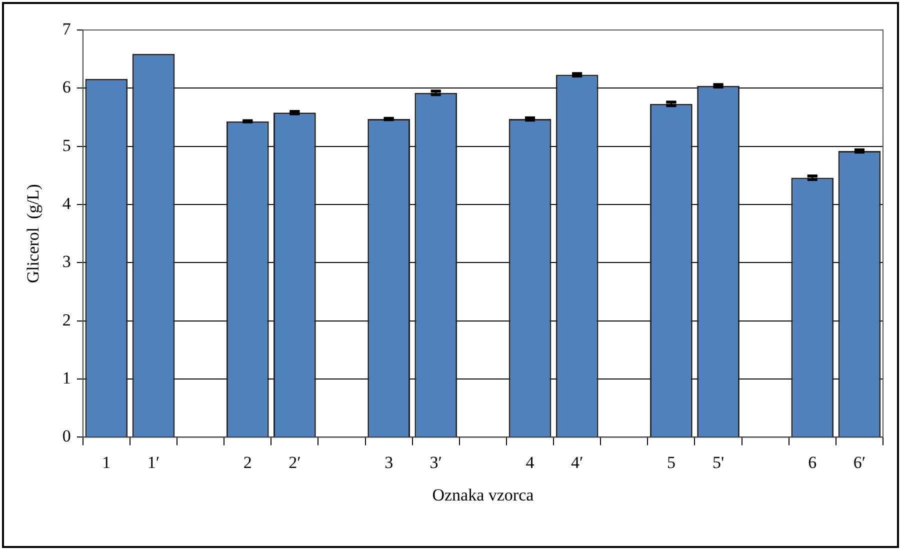 The width and height of the screenshot is (901, 550). What do you see at coordinates (671, 462) in the screenshot?
I see `x-tick-label: 5` at bounding box center [671, 462].